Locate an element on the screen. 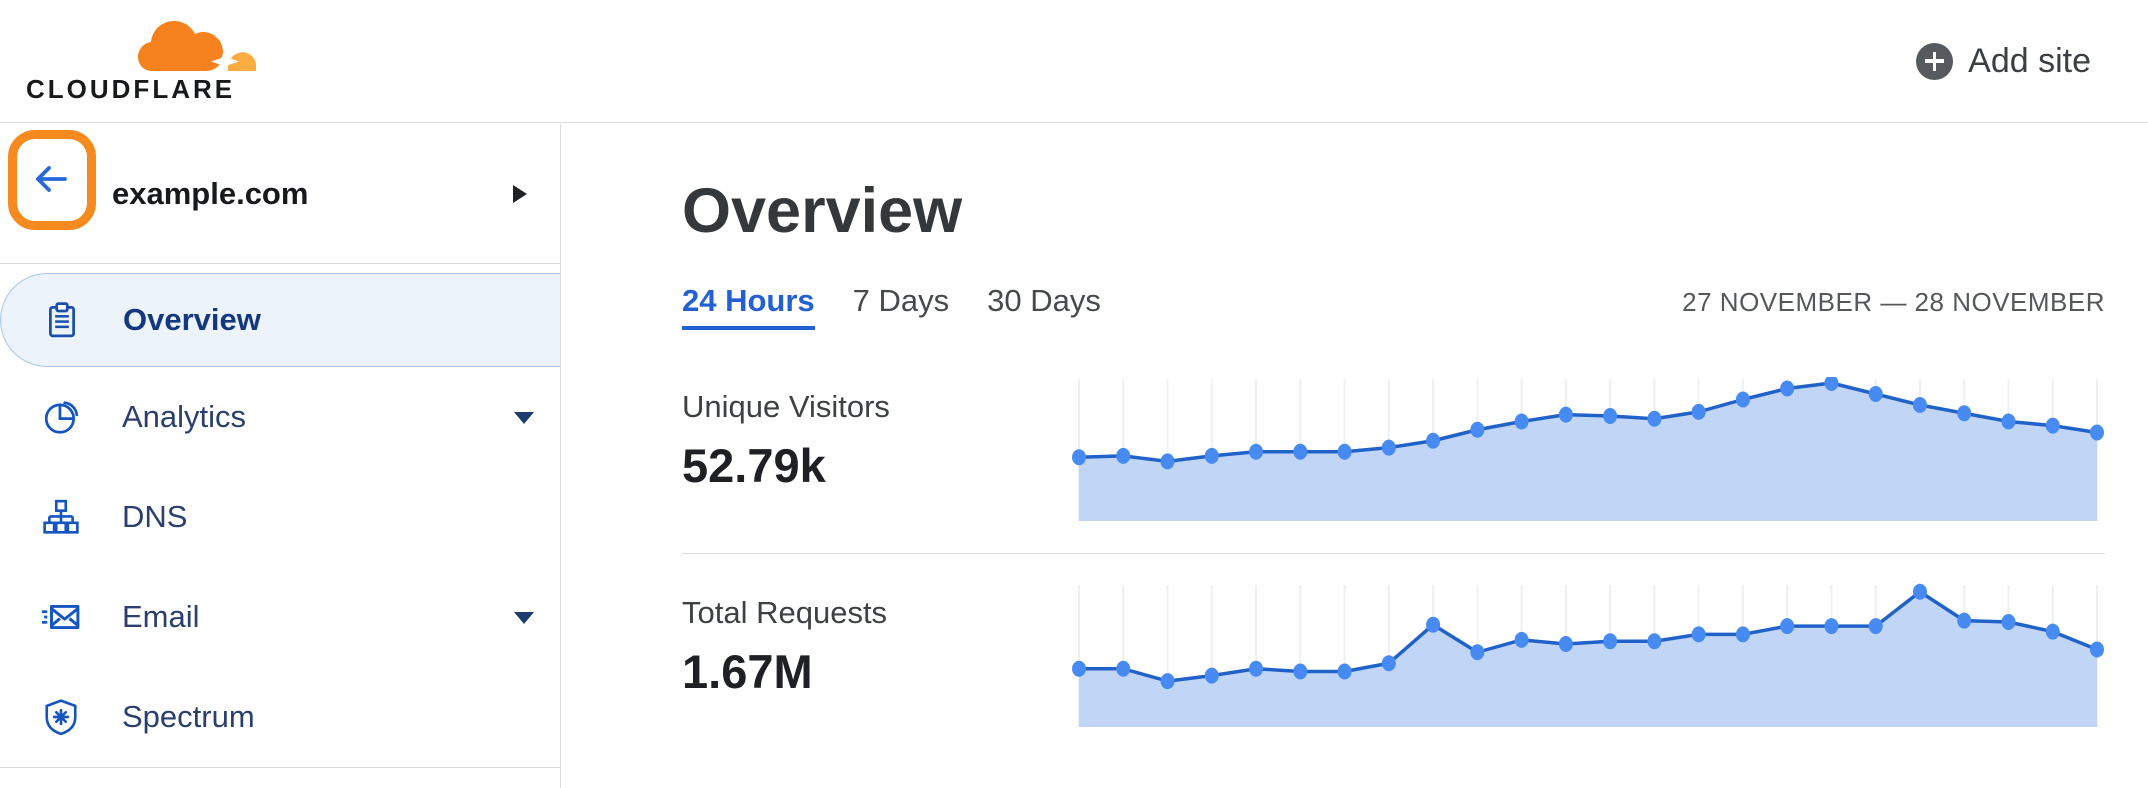 This screenshot has height=788, width=2148. sidebar-item-overview: Overview is located at coordinates (280, 320).